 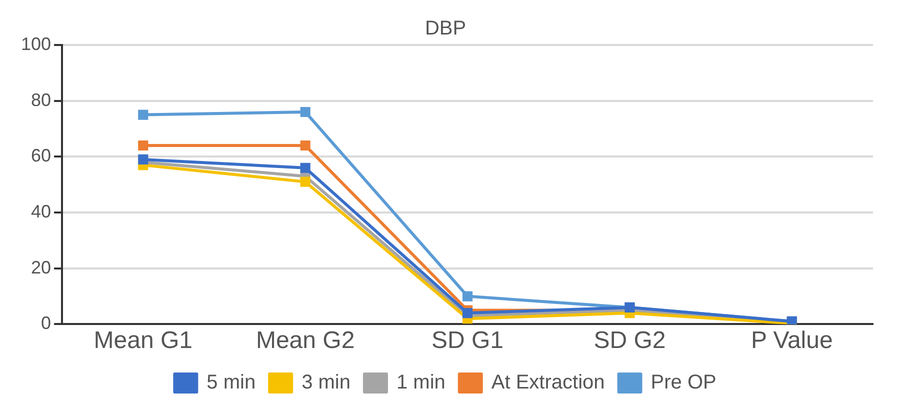 I want to click on x-tick-label: Mean G1, so click(x=143, y=340).